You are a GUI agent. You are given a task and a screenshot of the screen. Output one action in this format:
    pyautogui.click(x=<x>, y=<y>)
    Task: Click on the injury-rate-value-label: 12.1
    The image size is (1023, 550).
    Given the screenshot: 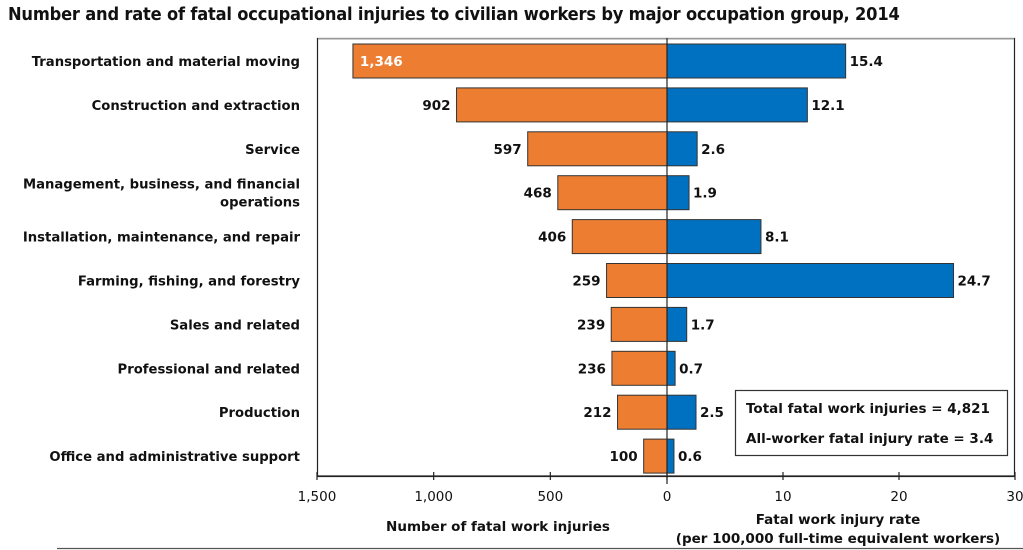 What is the action you would take?
    pyautogui.click(x=827, y=106)
    